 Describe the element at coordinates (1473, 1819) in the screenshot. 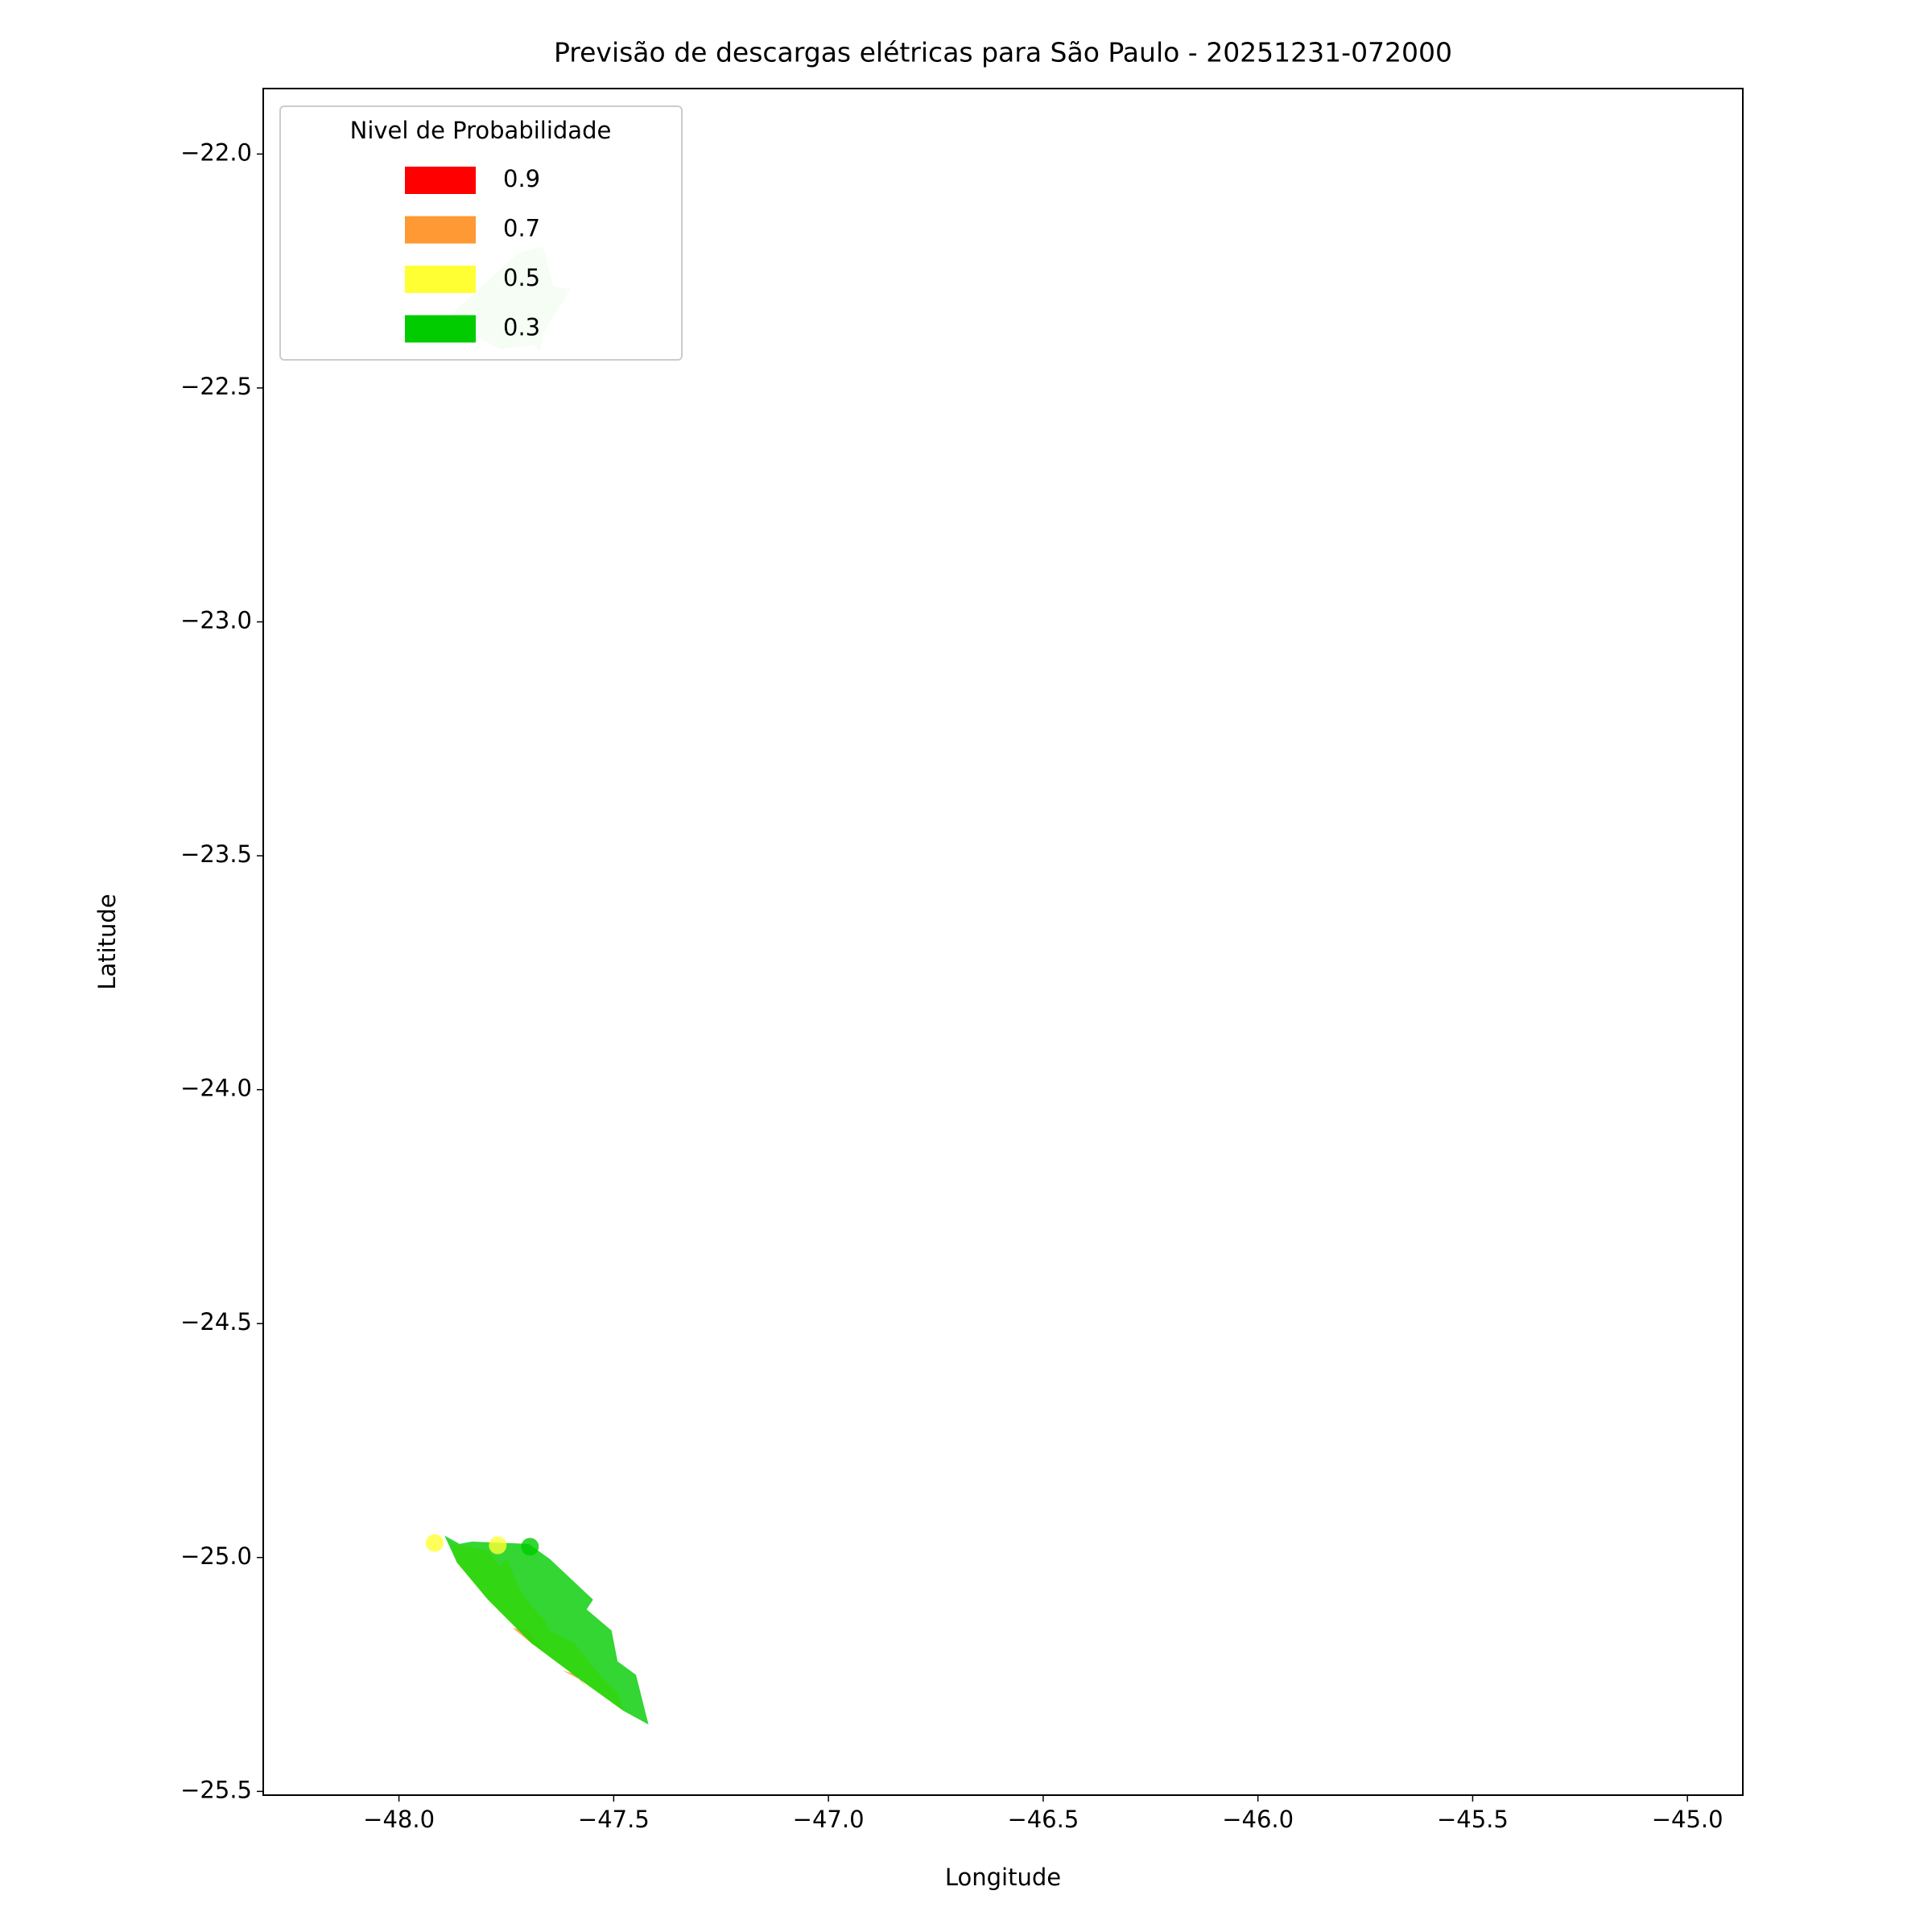

I see `x-tick-label: −45.5` at that location.